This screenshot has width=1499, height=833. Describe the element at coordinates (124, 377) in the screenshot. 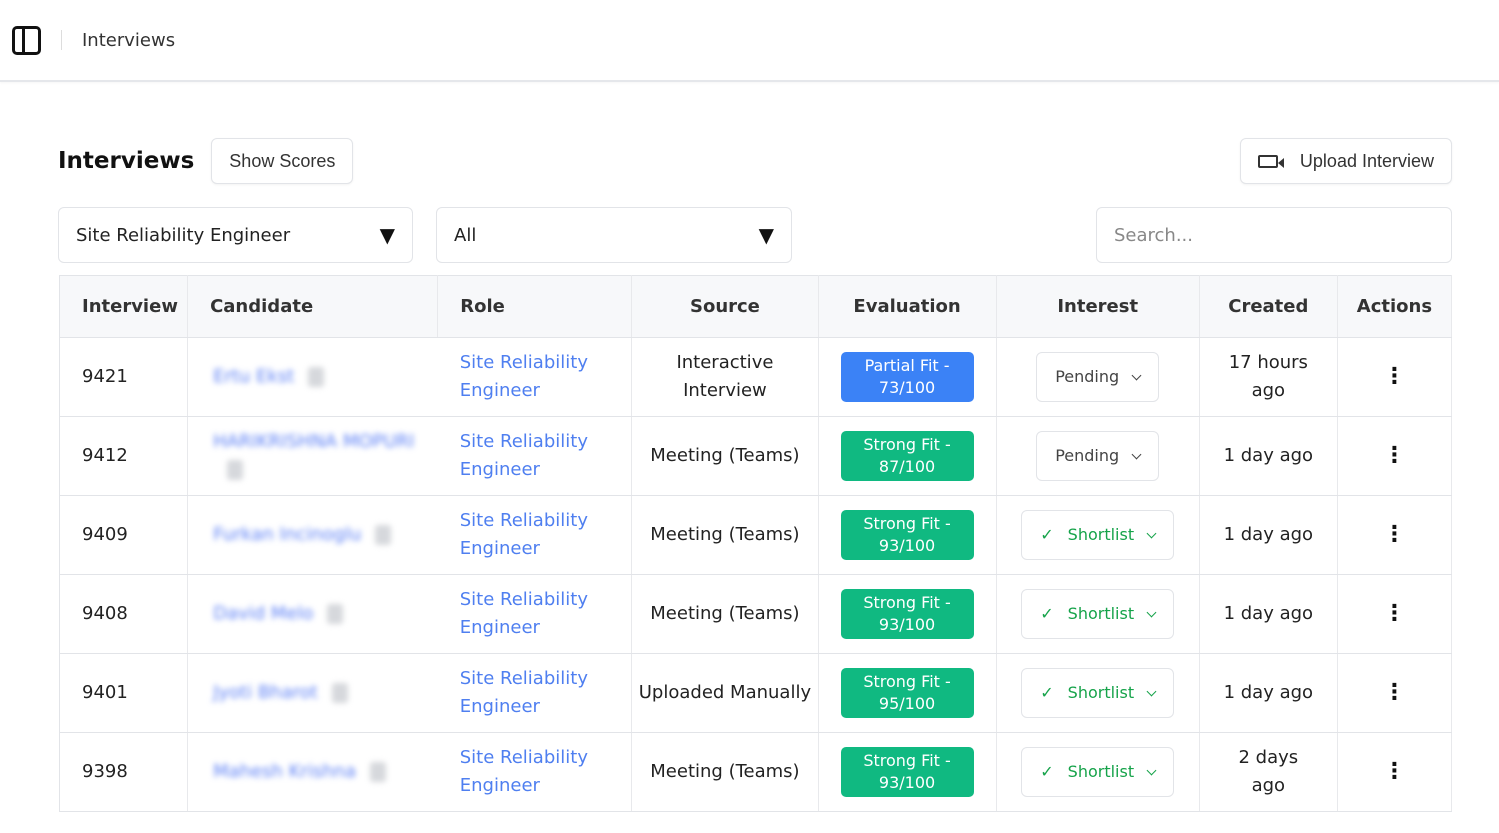

I see `interview-id: 9421` at that location.